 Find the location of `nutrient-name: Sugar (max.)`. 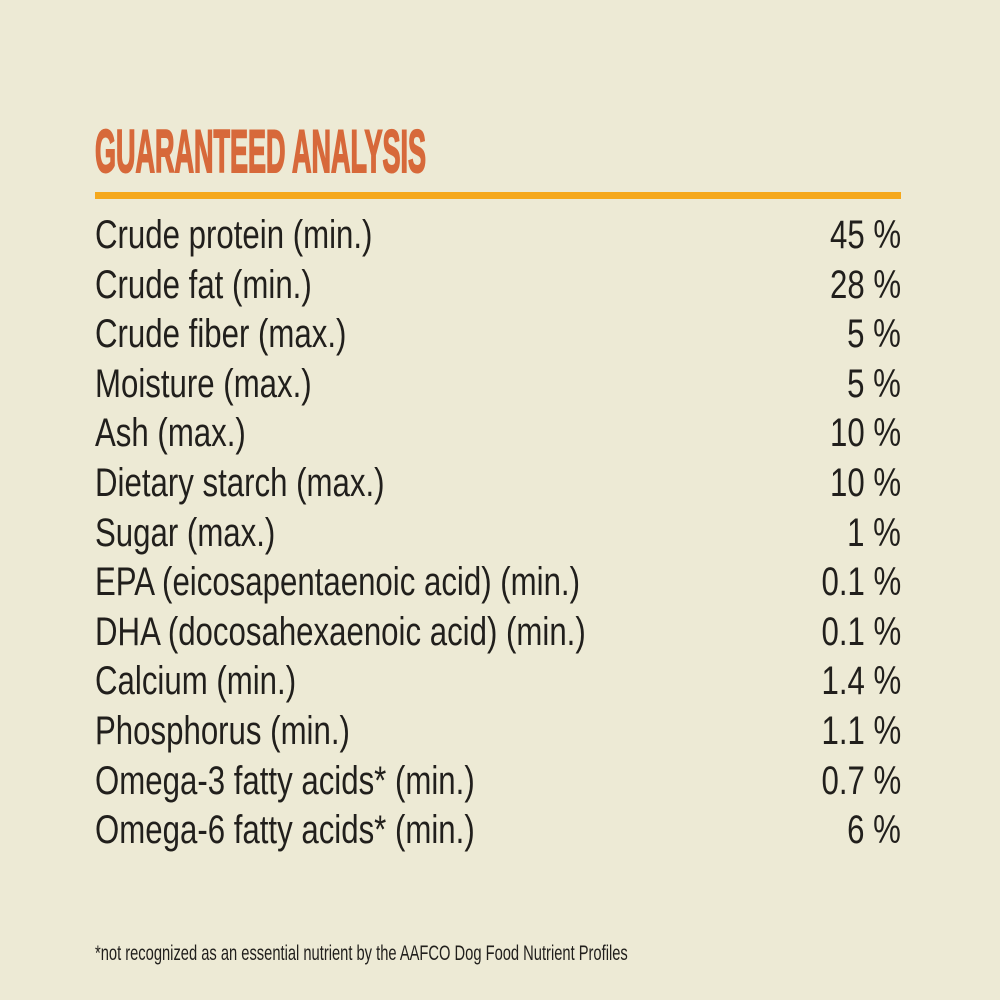

nutrient-name: Sugar (max.) is located at coordinates (185, 532).